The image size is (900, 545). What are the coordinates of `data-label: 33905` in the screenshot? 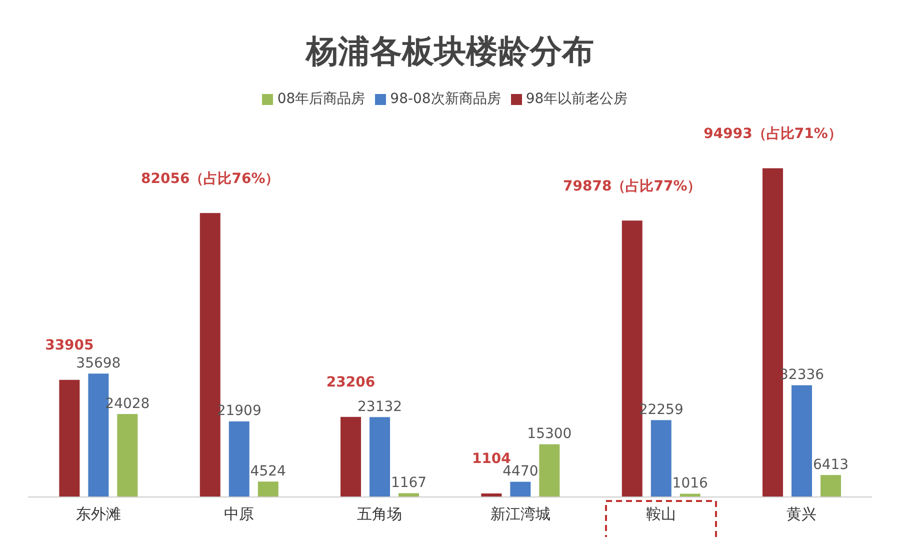 It's located at (69, 346).